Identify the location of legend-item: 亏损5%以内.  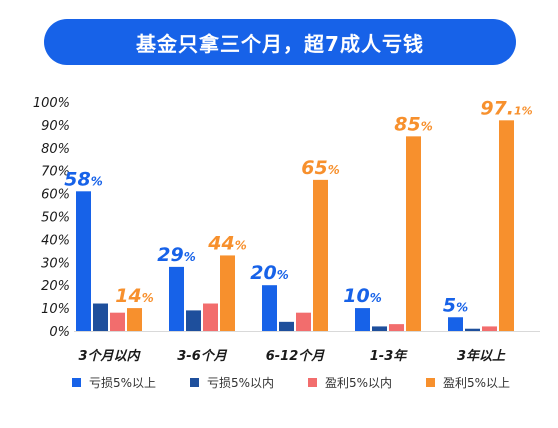
(249, 382).